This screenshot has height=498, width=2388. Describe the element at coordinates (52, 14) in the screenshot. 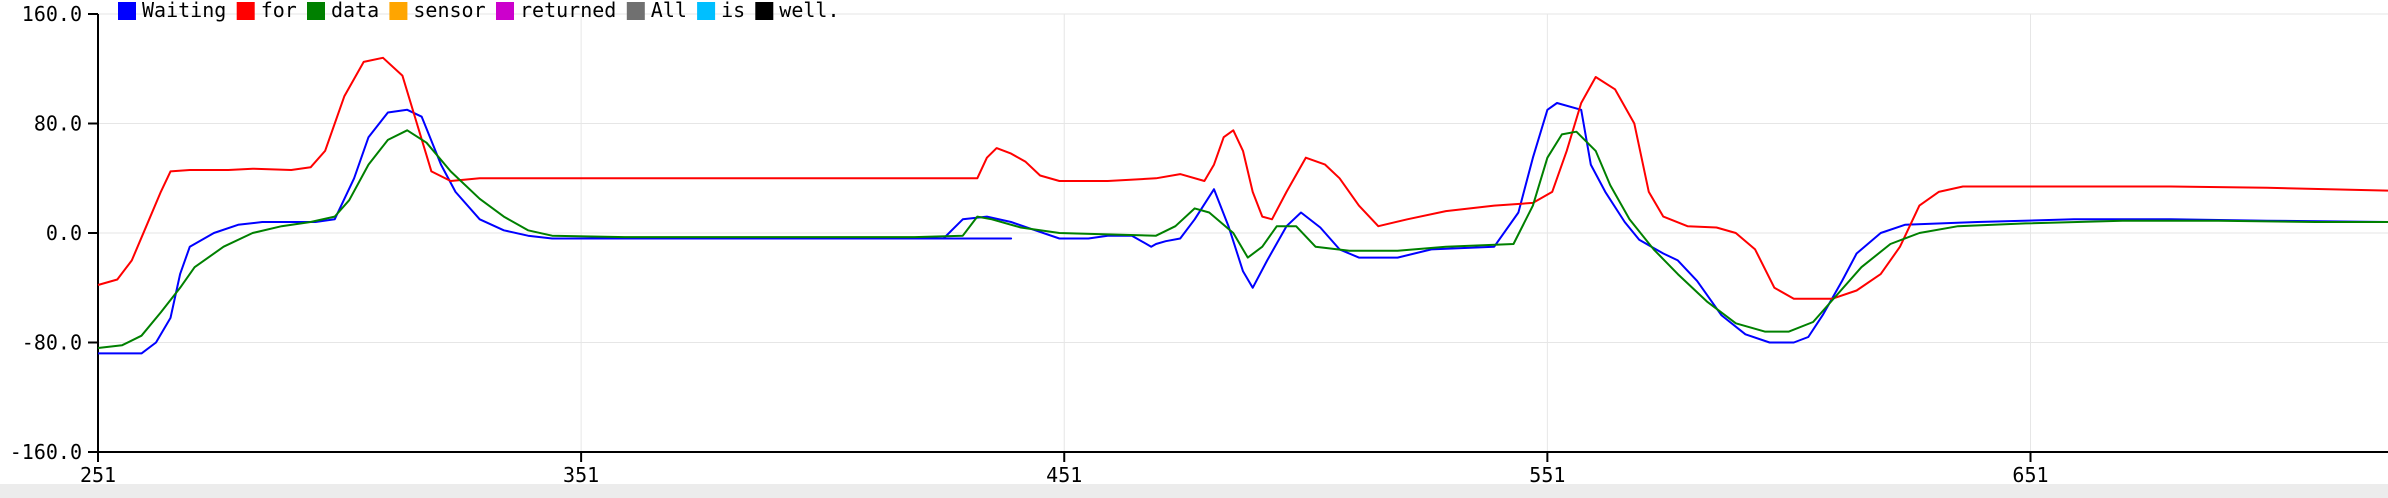

I see `y-tick-label: 160.0` at that location.